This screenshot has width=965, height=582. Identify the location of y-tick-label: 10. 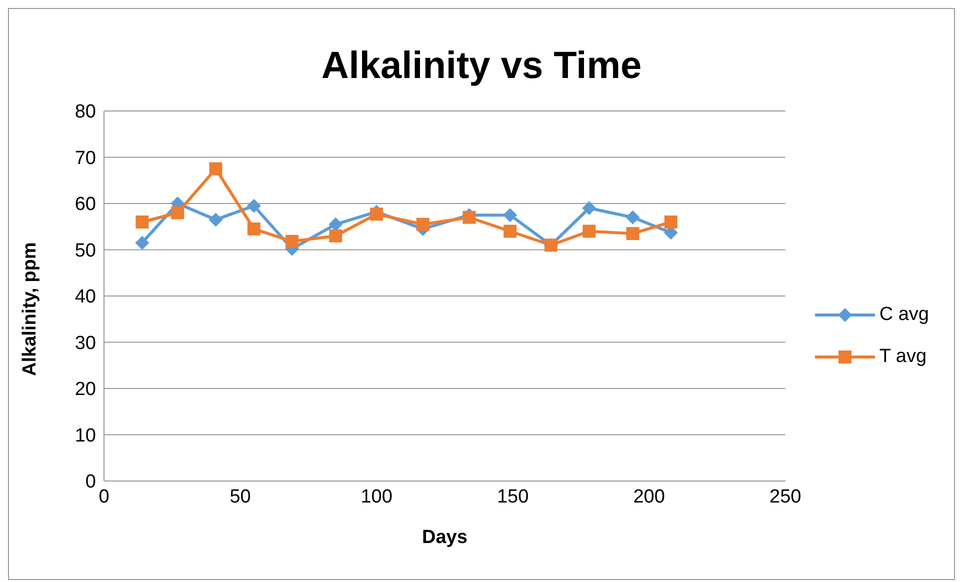
(85, 435).